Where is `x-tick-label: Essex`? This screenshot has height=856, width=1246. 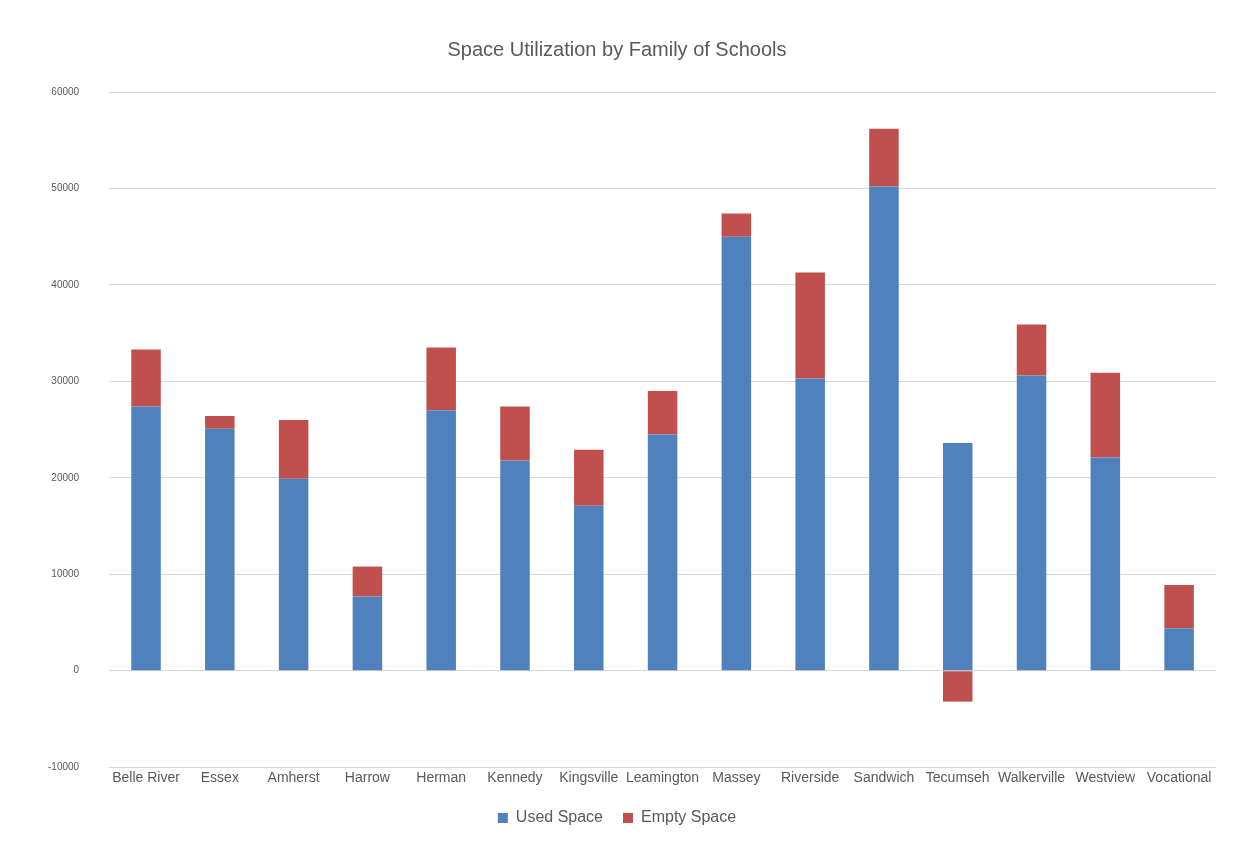
x-tick-label: Essex is located at coordinates (219, 777).